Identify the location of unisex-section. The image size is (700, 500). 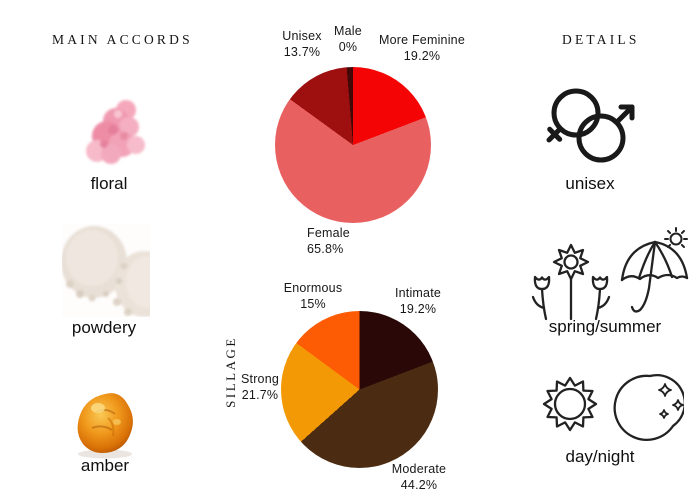
(590, 128).